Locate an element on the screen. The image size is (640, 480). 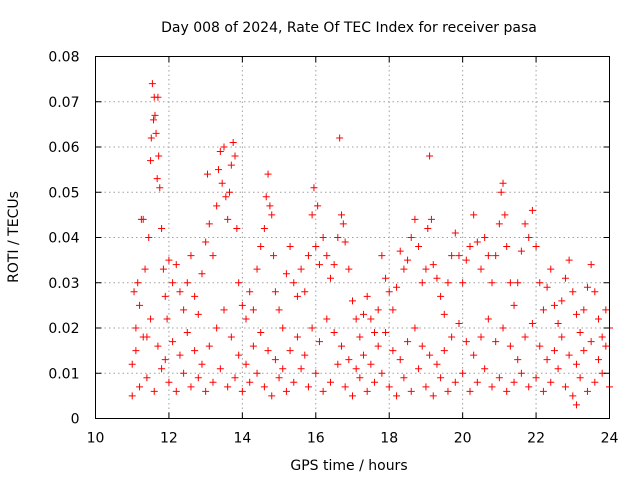
x-axis-label: GPS time / hours is located at coordinates (348, 466).